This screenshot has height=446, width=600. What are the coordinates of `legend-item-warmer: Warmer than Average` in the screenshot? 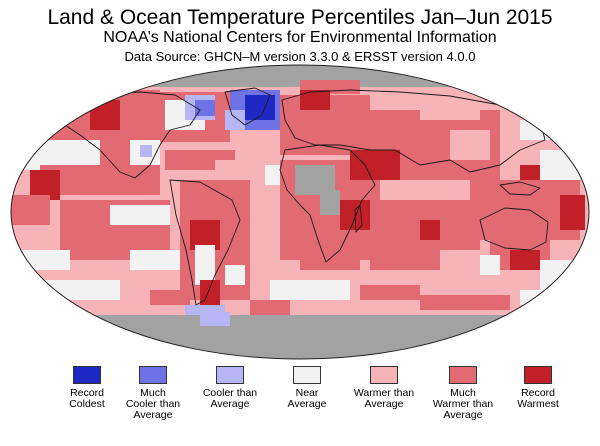 It's located at (384, 388).